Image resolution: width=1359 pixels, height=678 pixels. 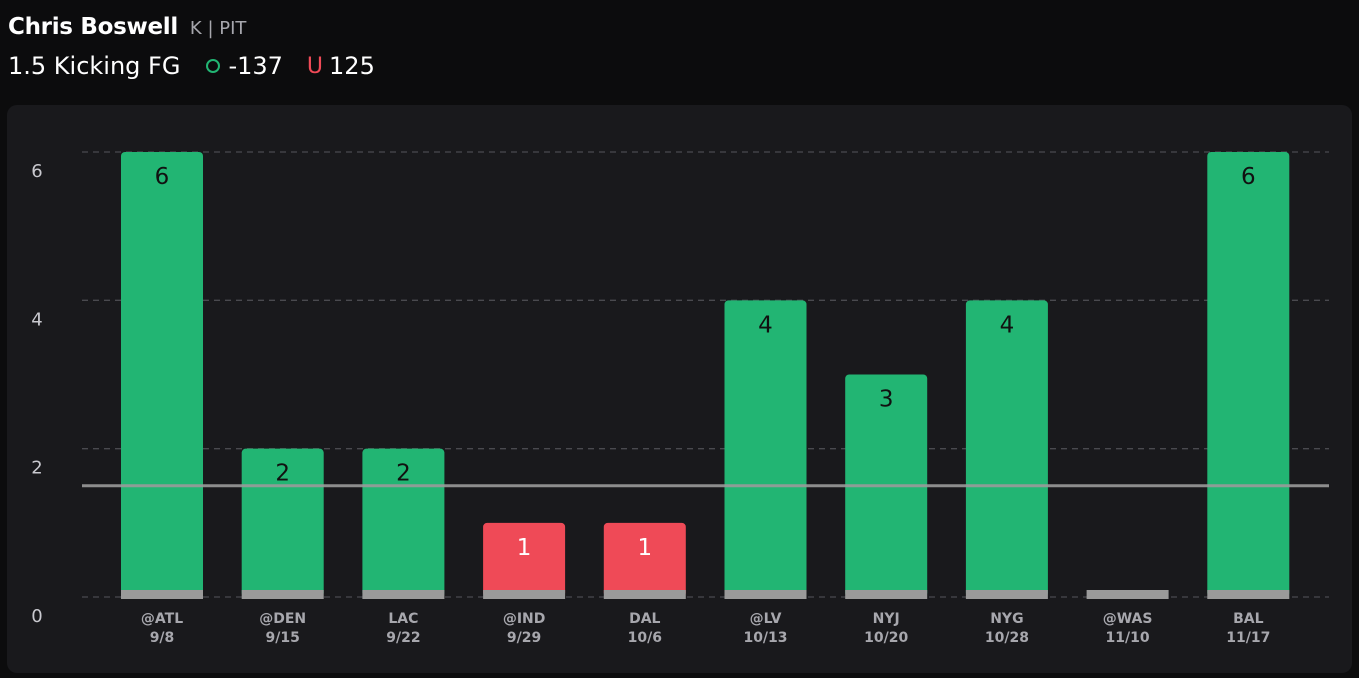 I want to click on under-odds: U 125, so click(x=341, y=66).